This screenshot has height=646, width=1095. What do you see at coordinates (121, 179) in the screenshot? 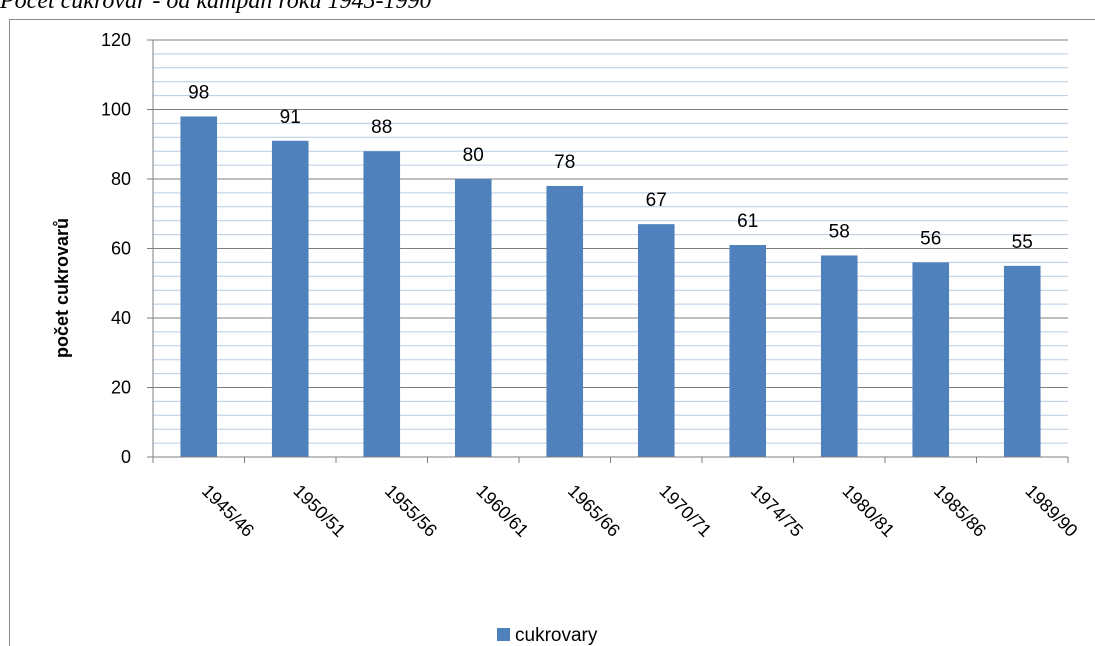
I see `y-tick-label: 80` at bounding box center [121, 179].